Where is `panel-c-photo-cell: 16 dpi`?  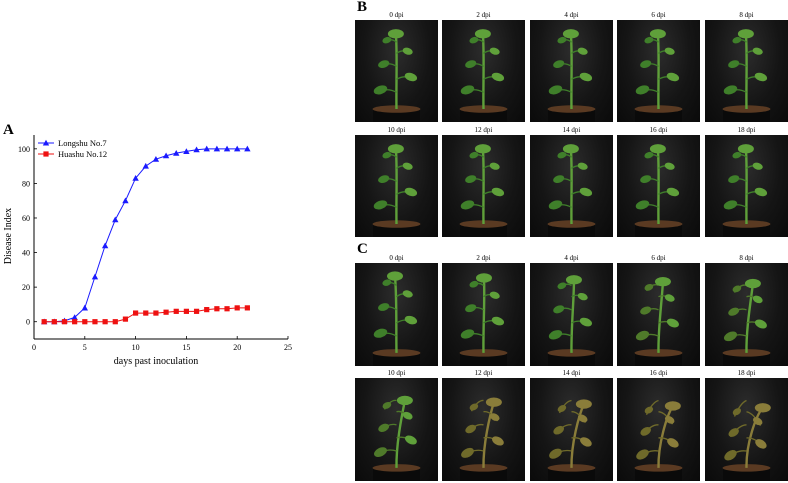 panel-c-photo-cell: 16 dpi is located at coordinates (658, 425).